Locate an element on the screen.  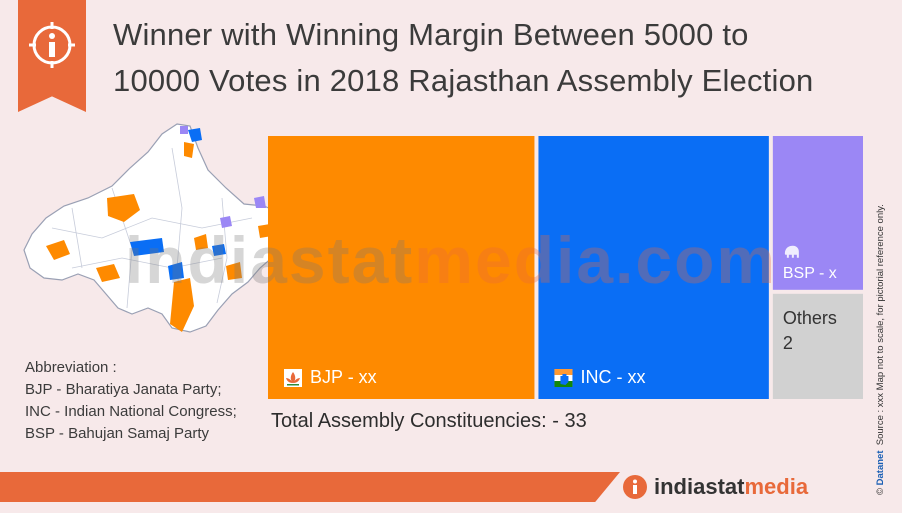
treemap-cell-bsp is located at coordinates (817, 213).